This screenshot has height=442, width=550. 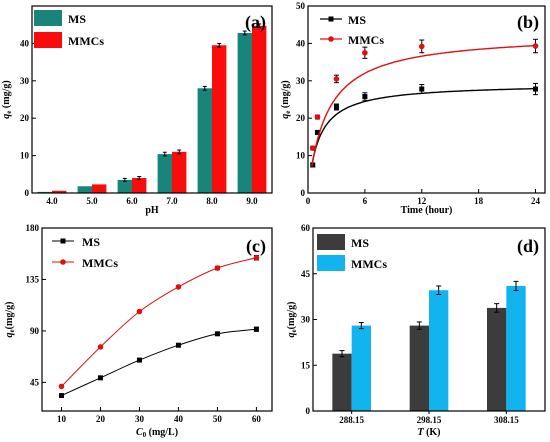 What do you see at coordinates (257, 419) in the screenshot?
I see `c-xtick-label: 60` at bounding box center [257, 419].